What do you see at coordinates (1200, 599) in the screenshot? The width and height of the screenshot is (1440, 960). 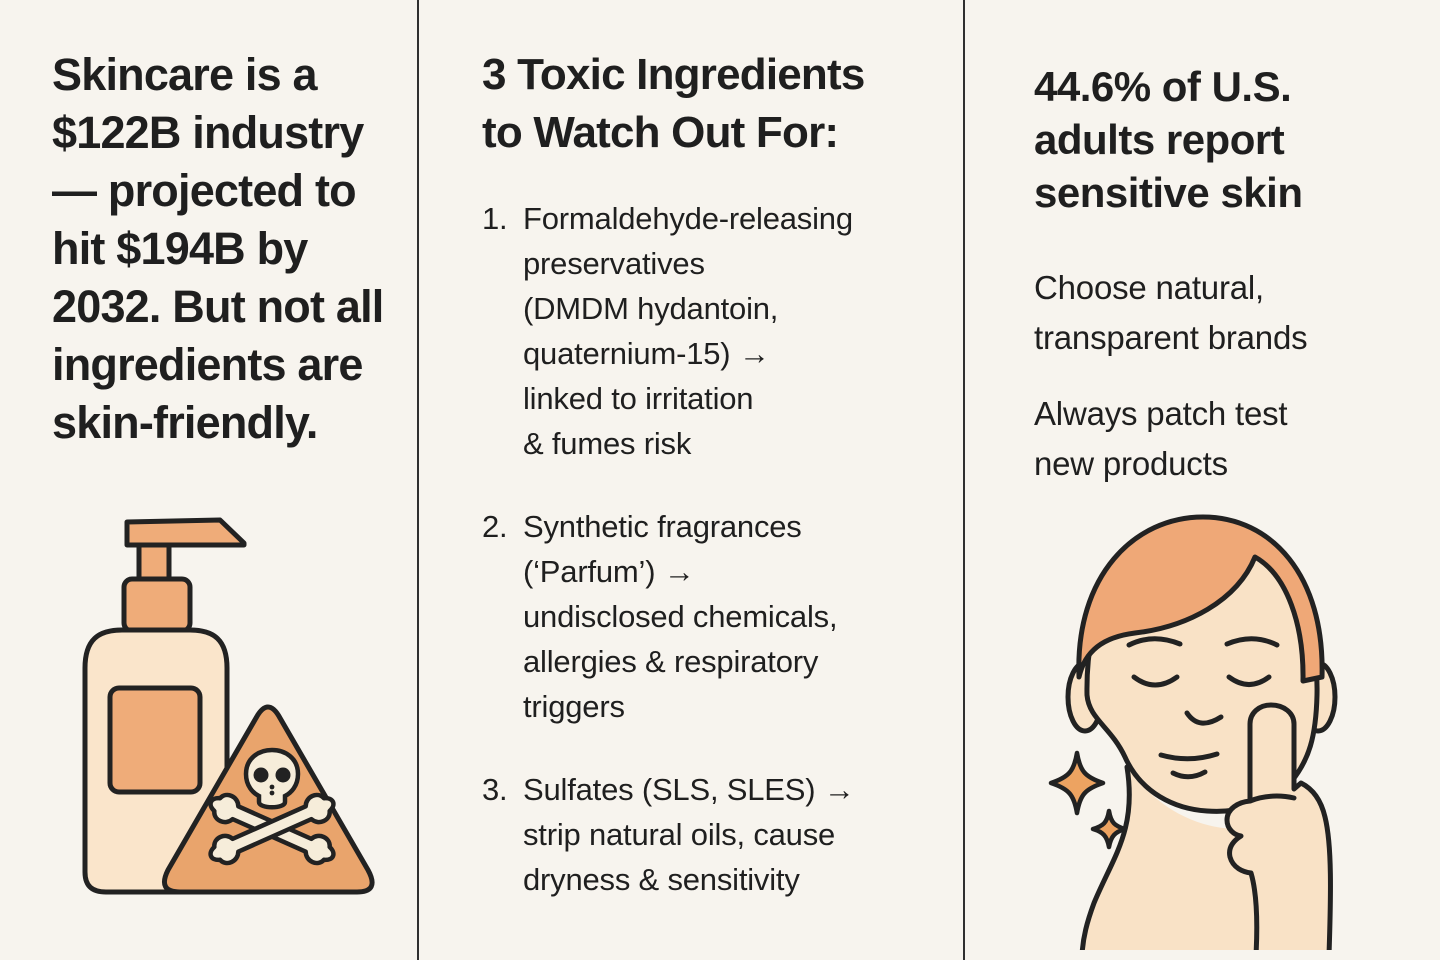 I see `hair-shape` at bounding box center [1200, 599].